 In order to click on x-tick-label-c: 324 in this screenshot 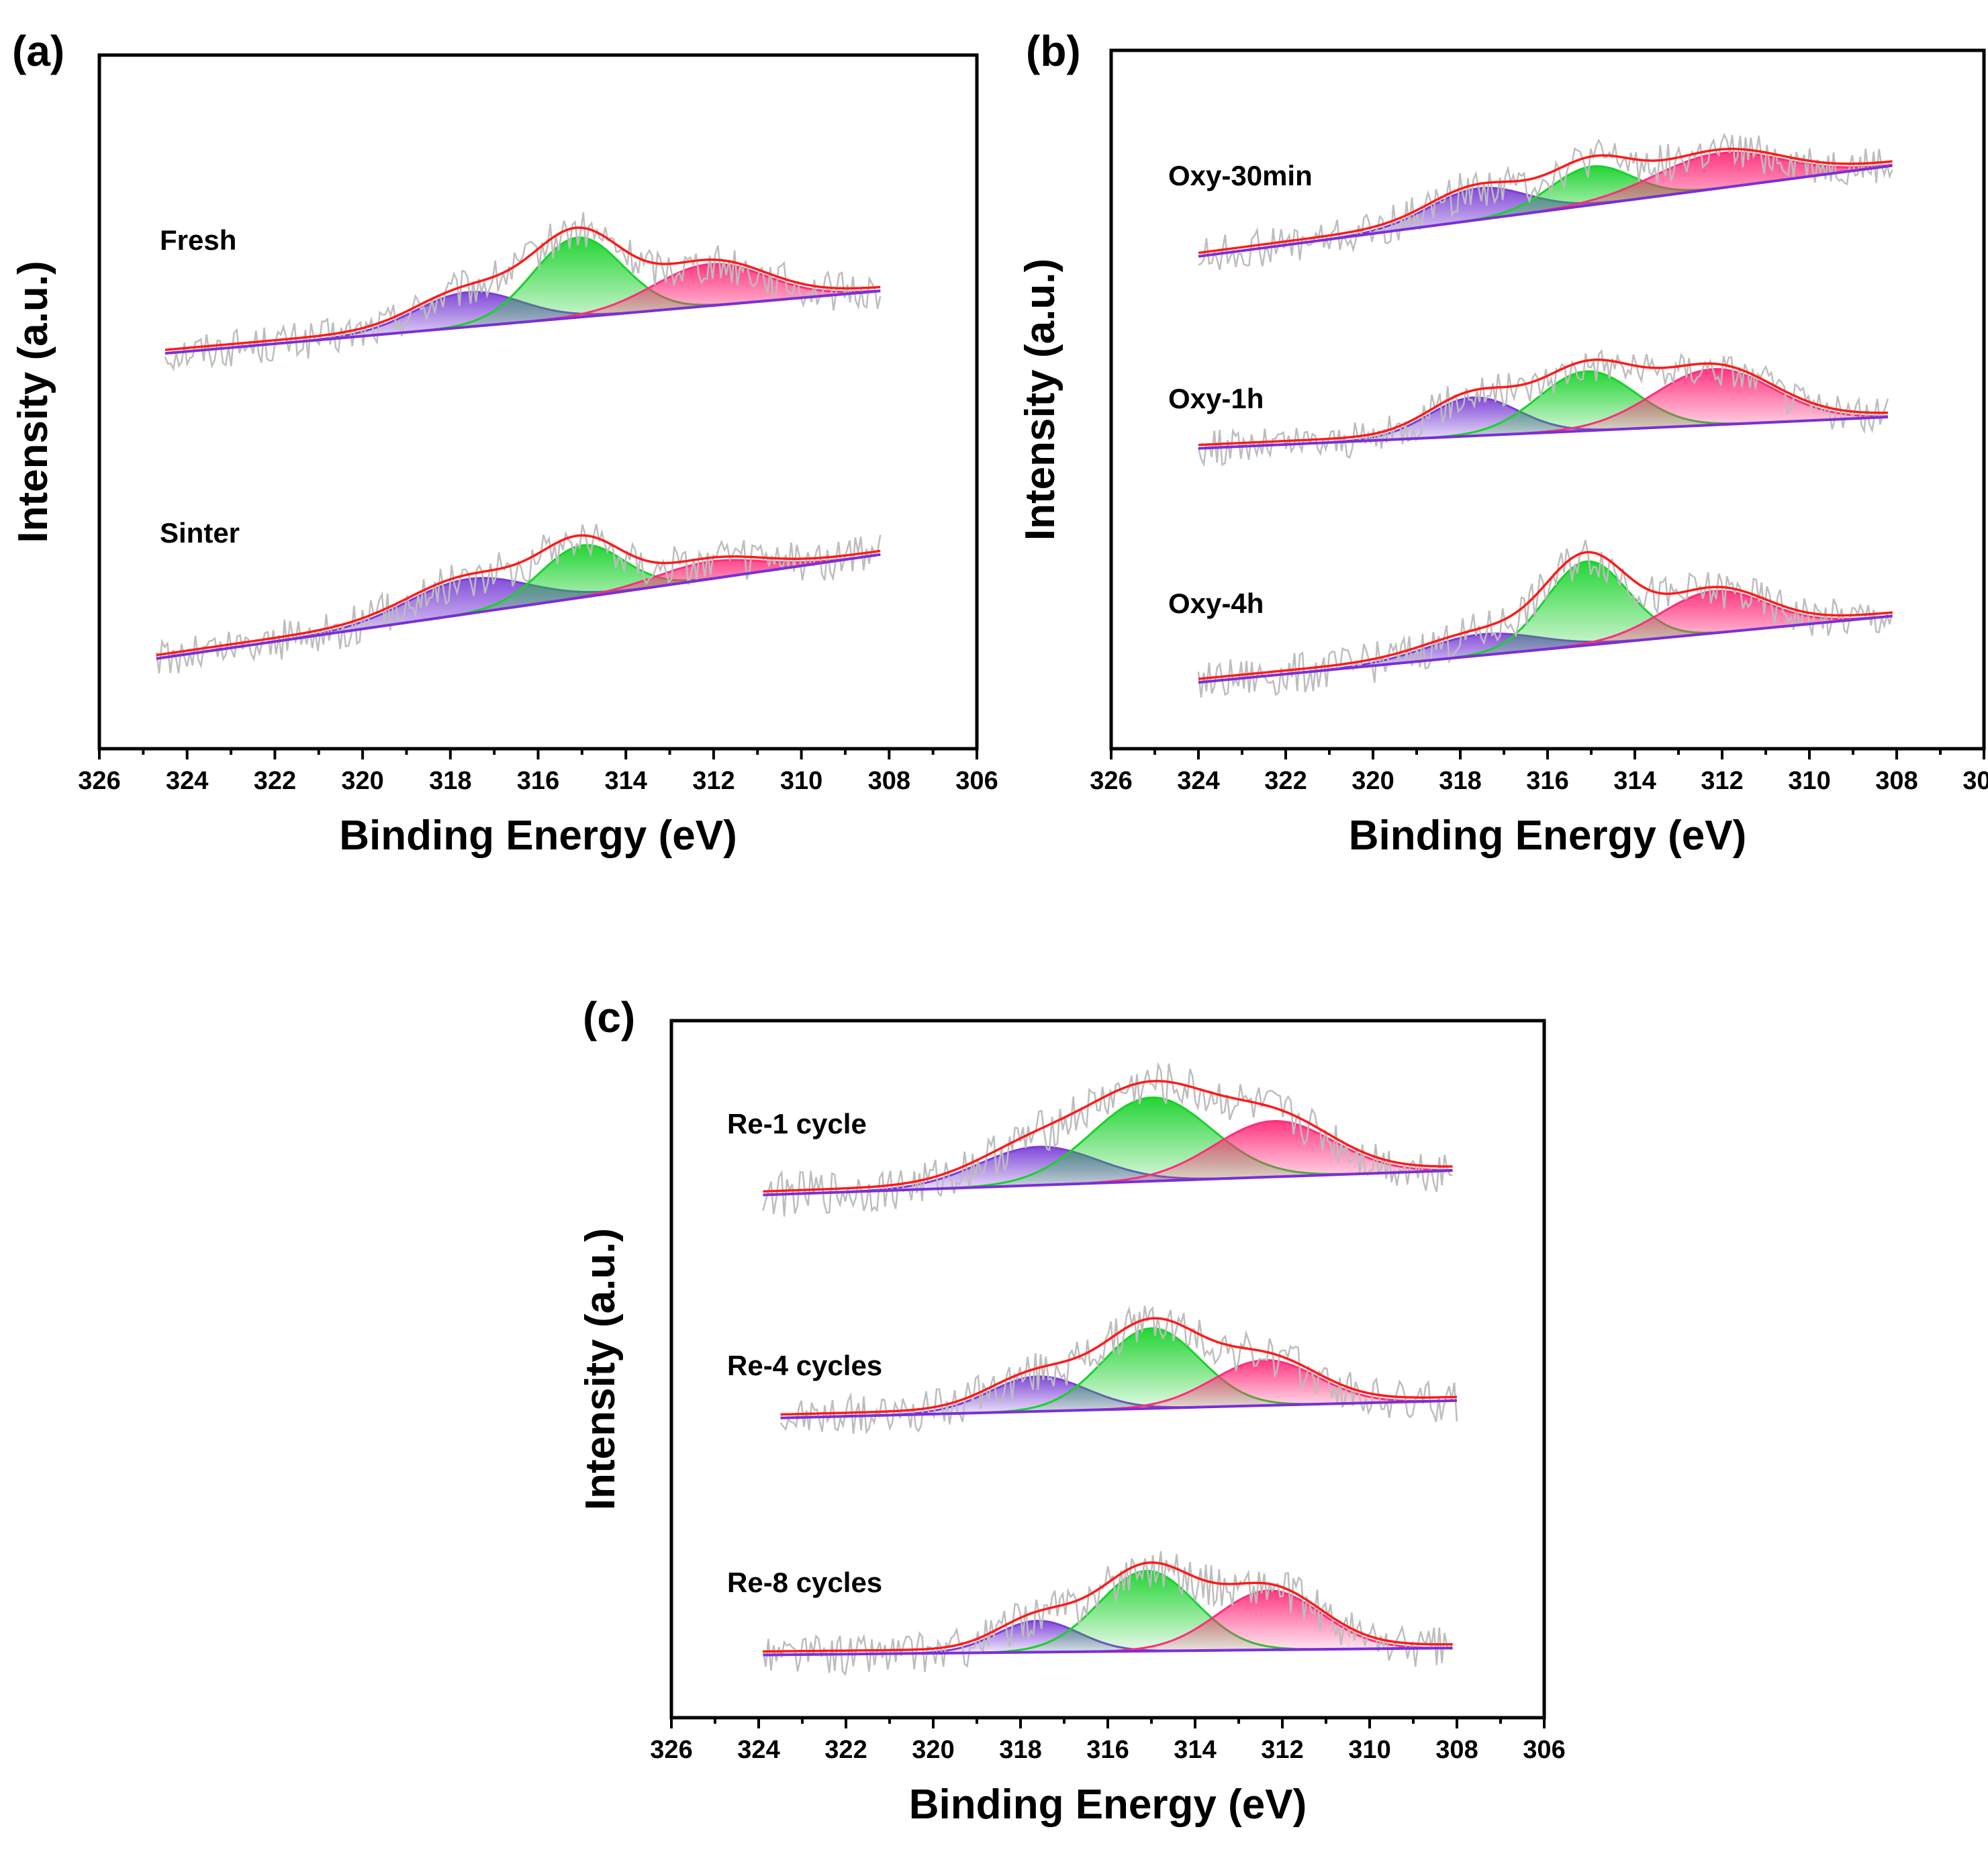, I will do `click(758, 1750)`.